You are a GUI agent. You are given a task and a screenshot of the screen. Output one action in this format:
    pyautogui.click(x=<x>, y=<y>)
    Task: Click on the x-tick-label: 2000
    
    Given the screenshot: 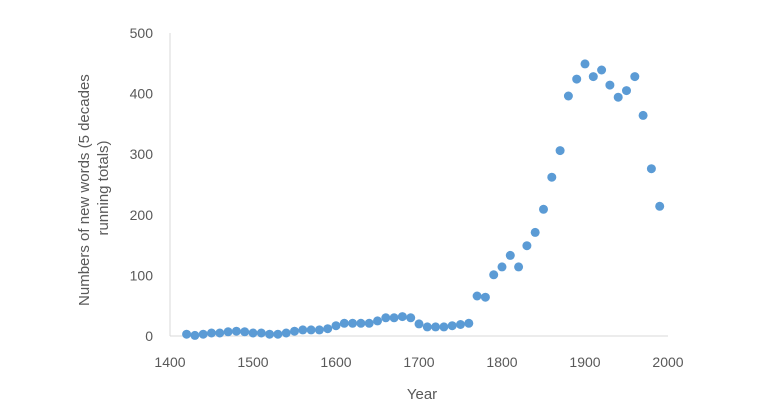 What is the action you would take?
    pyautogui.click(x=667, y=362)
    